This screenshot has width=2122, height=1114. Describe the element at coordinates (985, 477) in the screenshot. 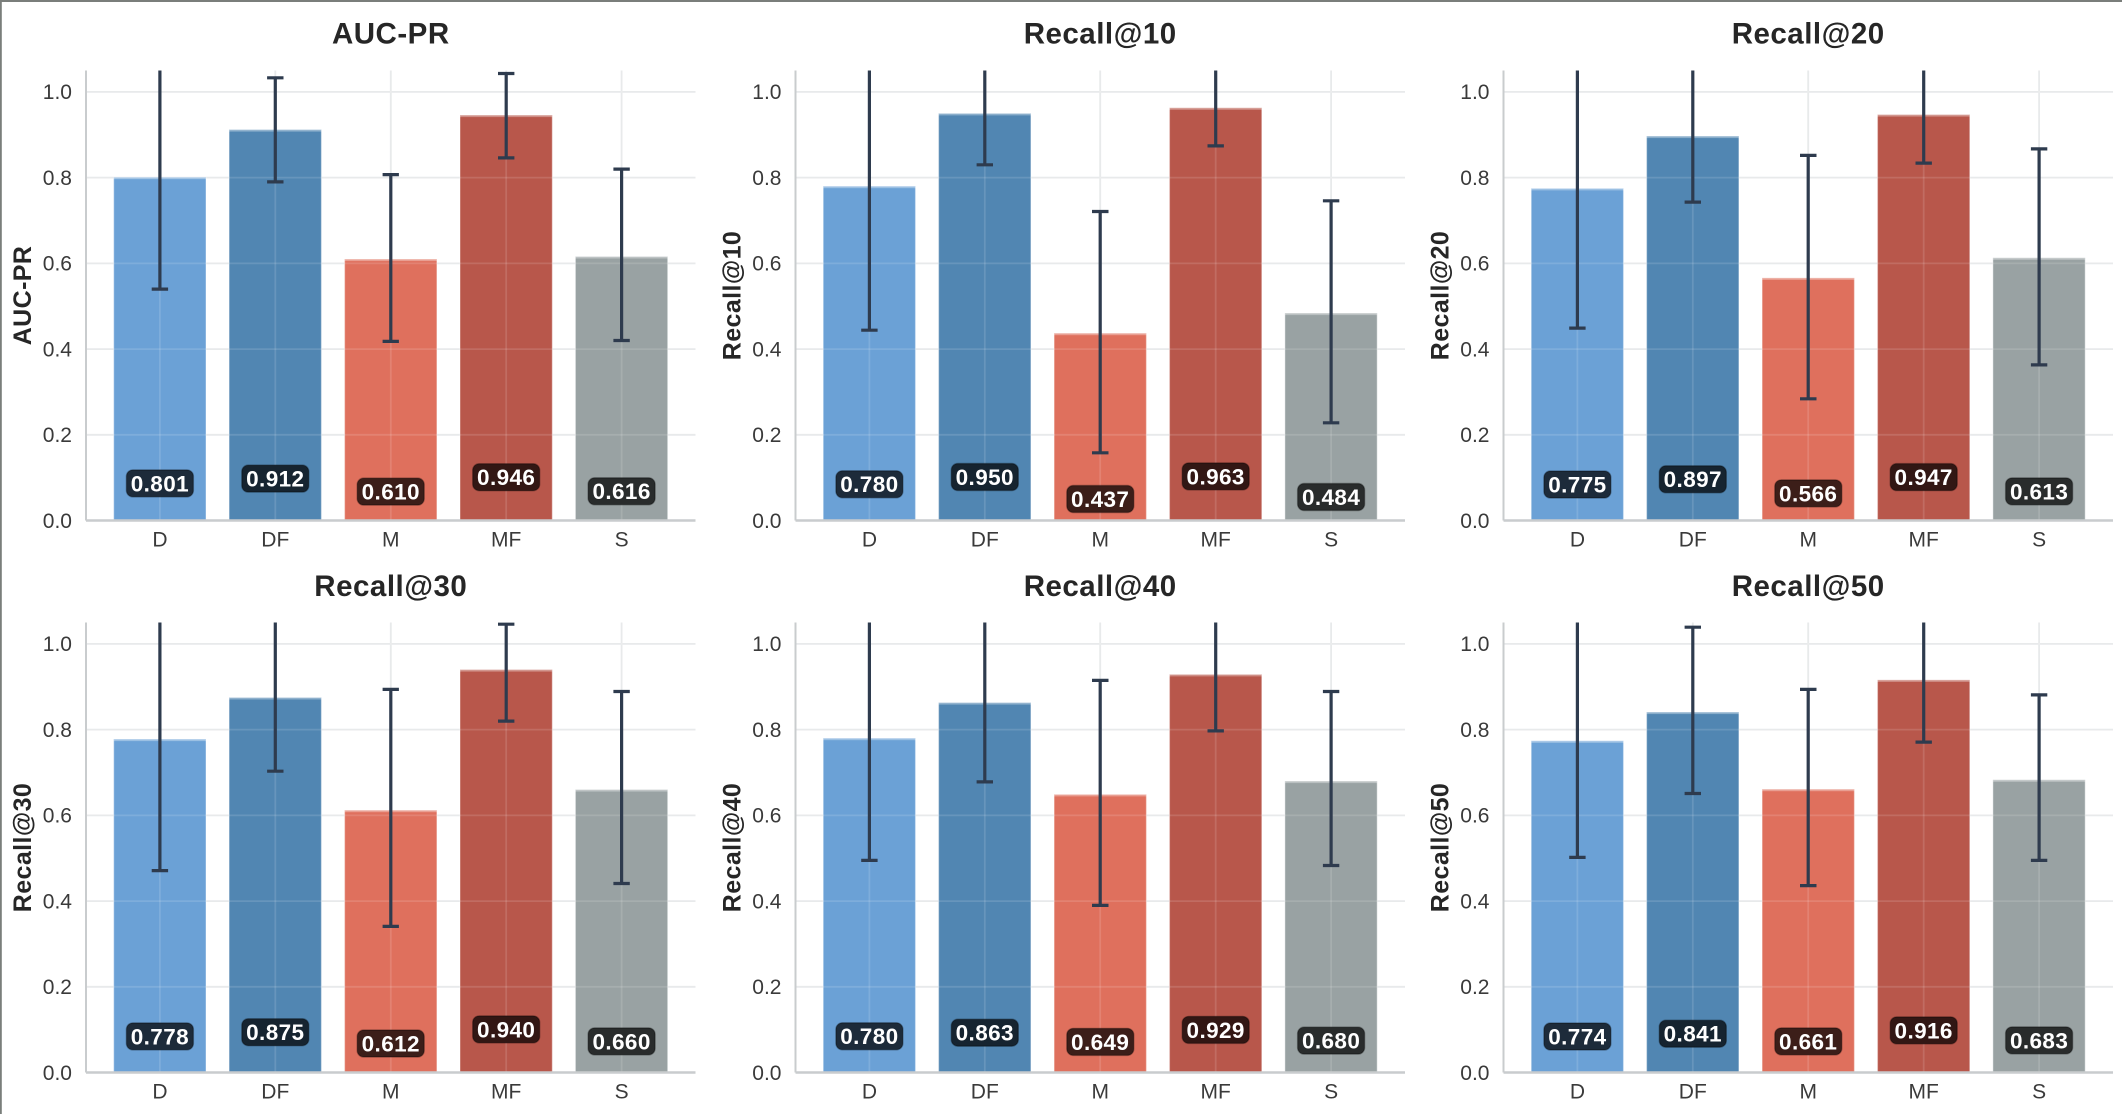

I see `svg-text: 0.950` at that location.